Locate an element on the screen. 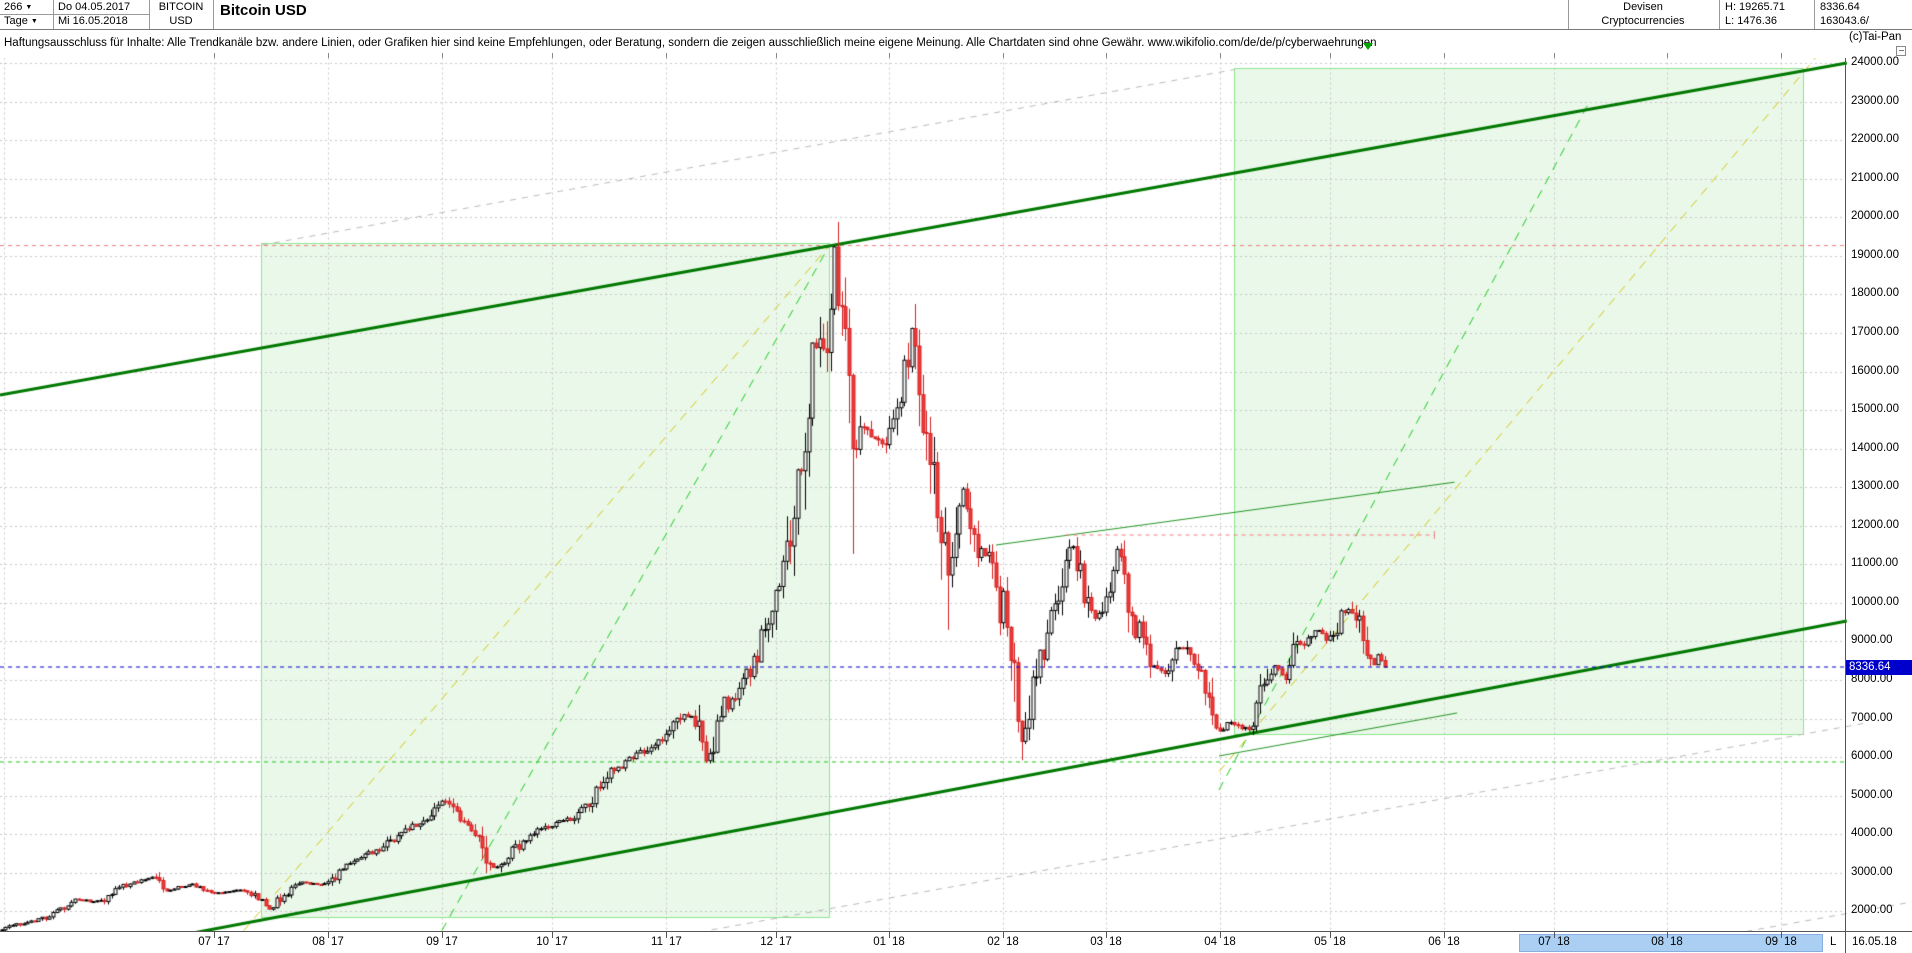 The height and width of the screenshot is (953, 1912). period-count-value: 266 is located at coordinates (13, 7).